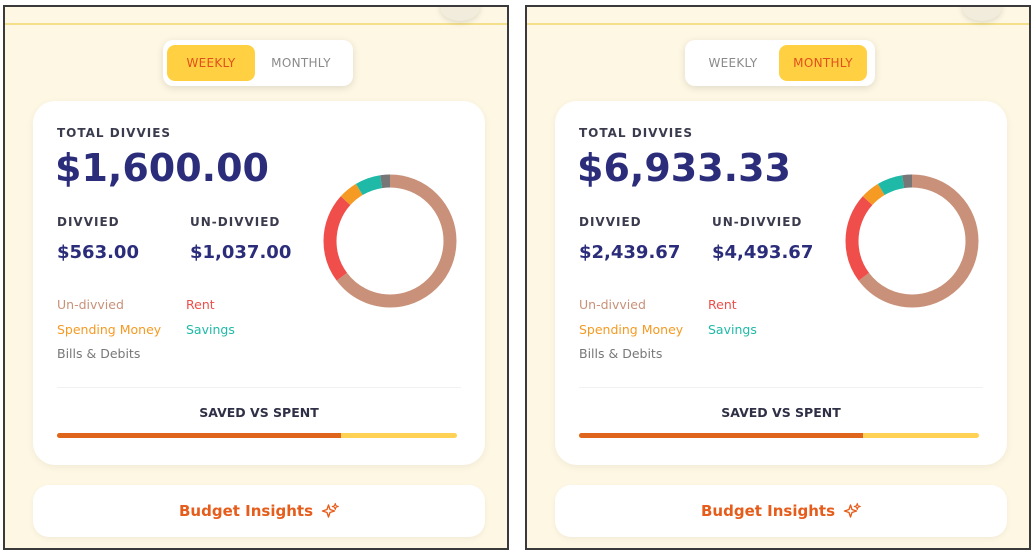 The width and height of the screenshot is (1034, 555). Describe the element at coordinates (162, 168) in the screenshot. I see `total-divvies-value: $1,600.00` at that location.